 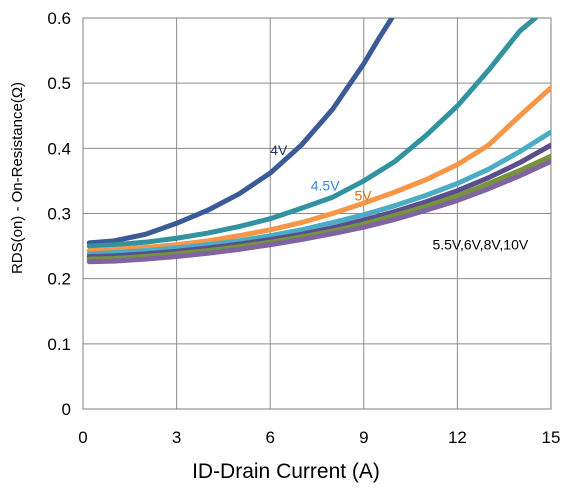 What do you see at coordinates (363, 437) in the screenshot?
I see `x-tick-label: 9` at bounding box center [363, 437].